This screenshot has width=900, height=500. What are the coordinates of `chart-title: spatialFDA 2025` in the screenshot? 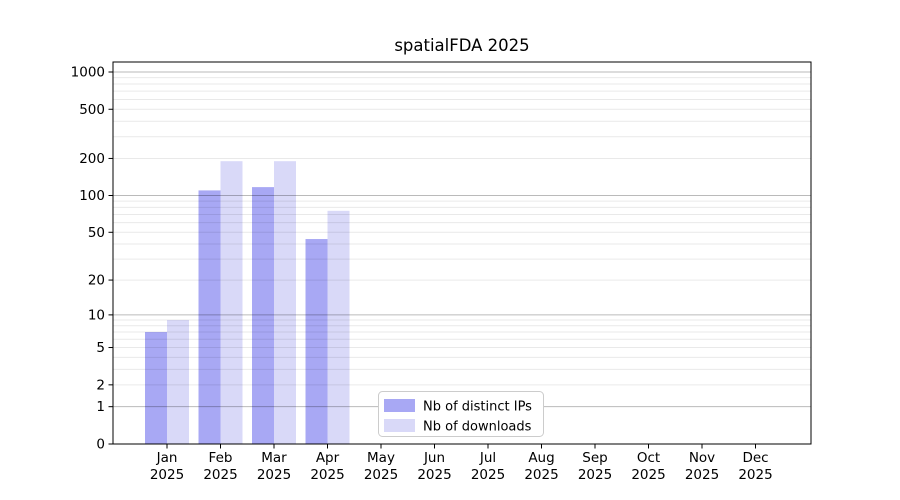 It's located at (461, 45).